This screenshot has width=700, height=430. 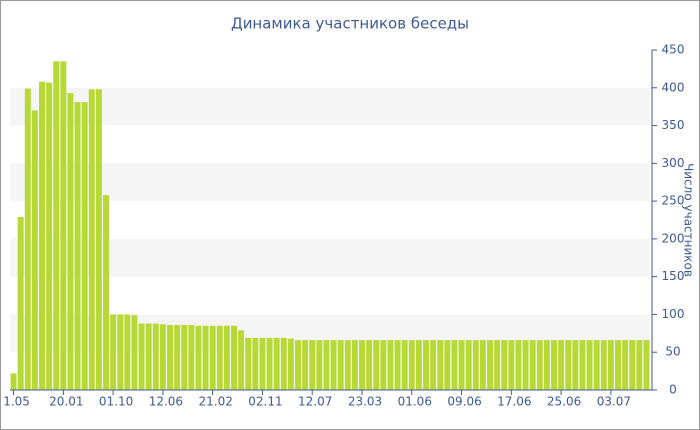 What do you see at coordinates (215, 402) in the screenshot?
I see `x-tick-label: 21.02` at bounding box center [215, 402].